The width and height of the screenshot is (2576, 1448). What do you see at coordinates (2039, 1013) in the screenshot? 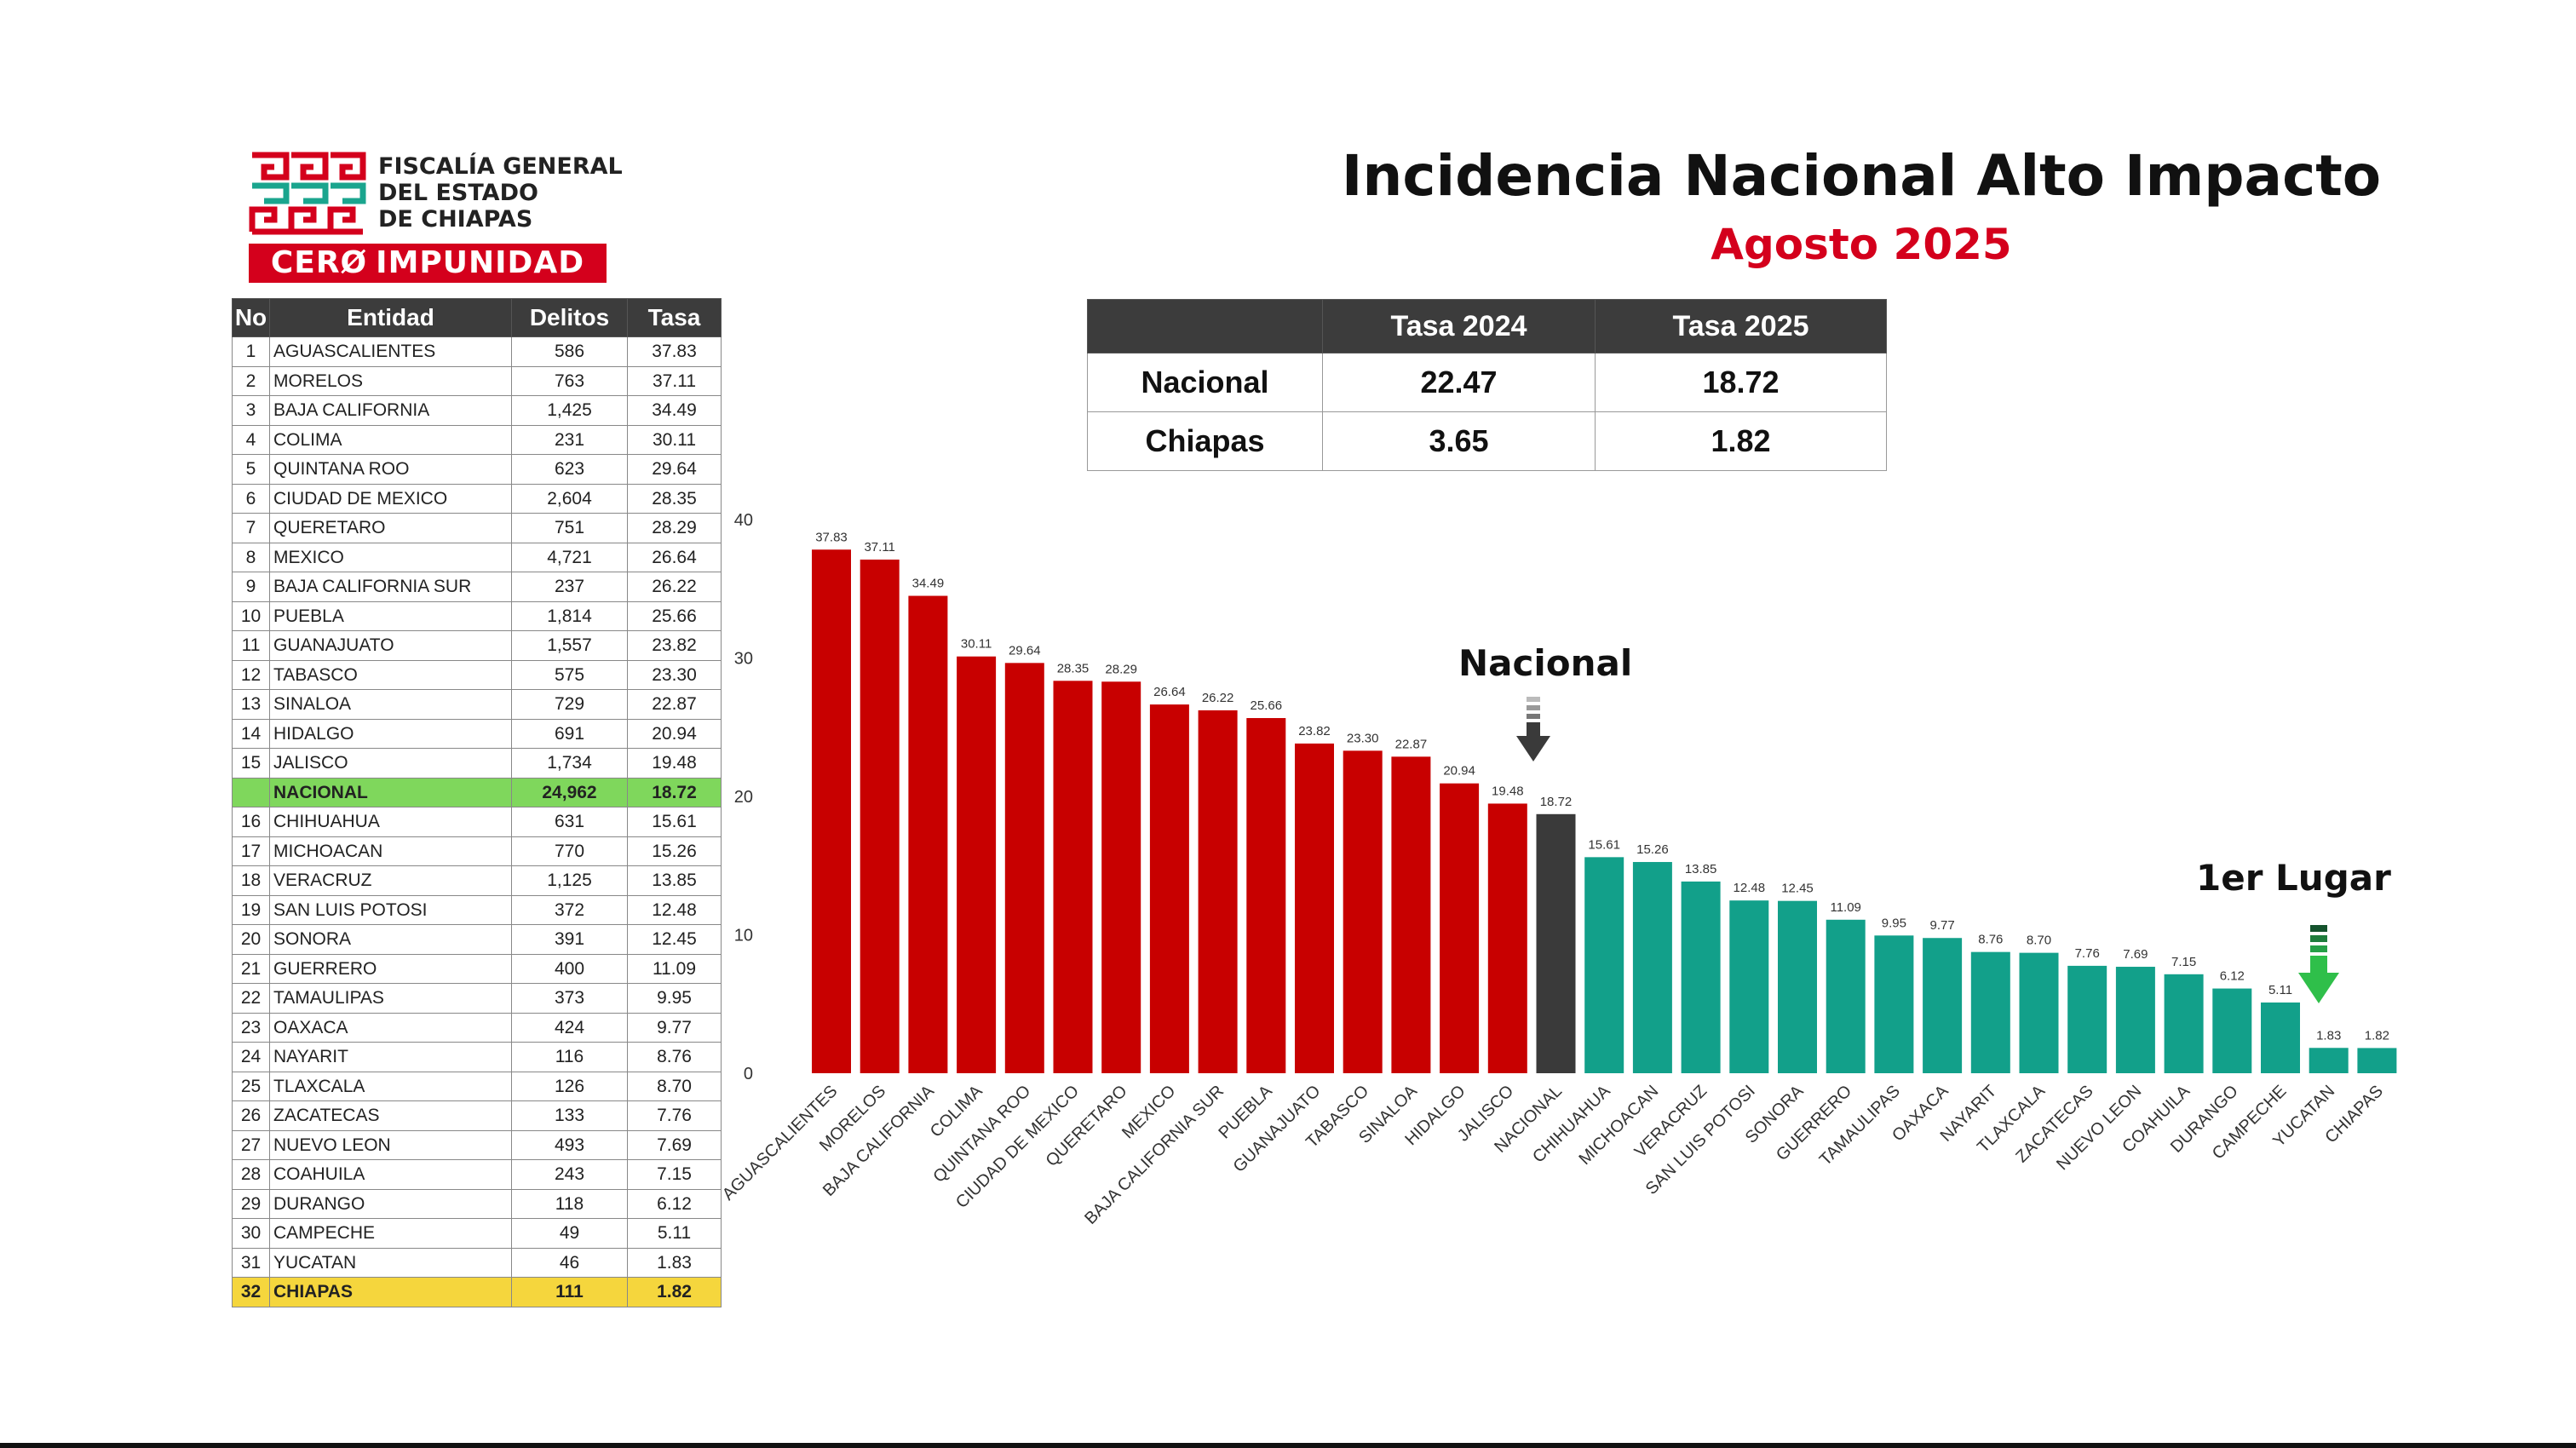
I see `bar-tlaxcala` at bounding box center [2039, 1013].